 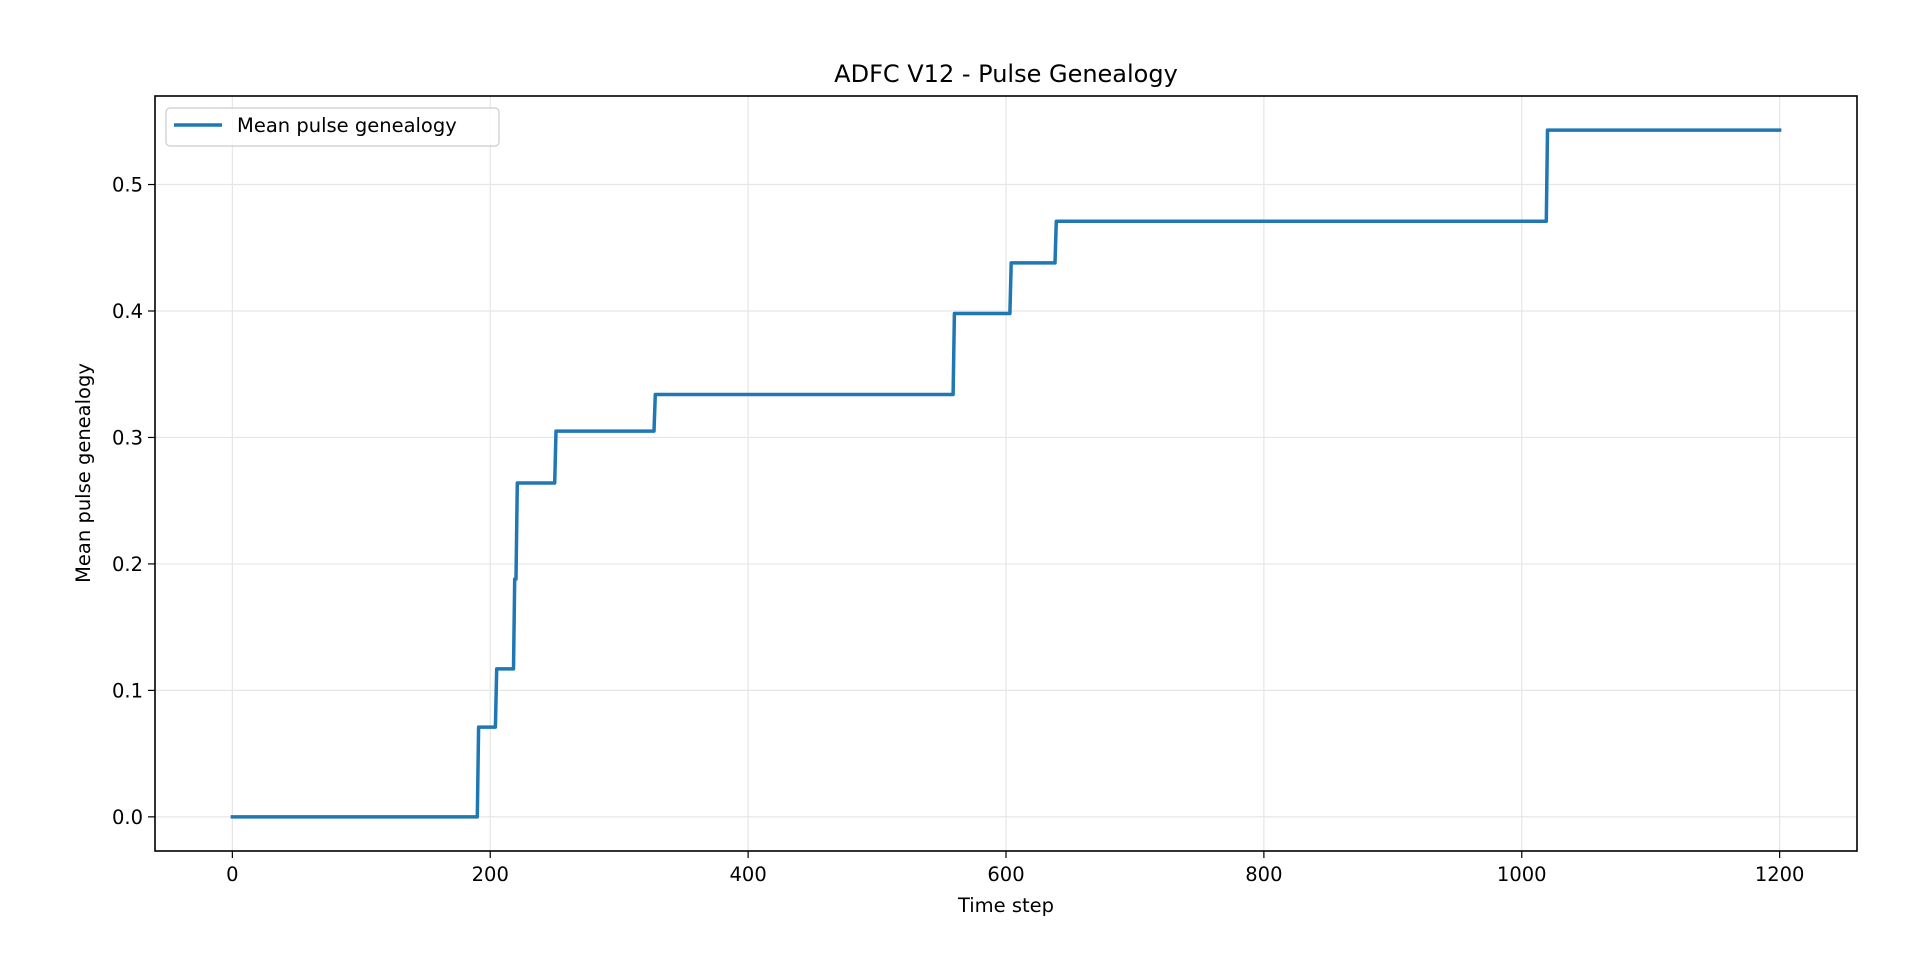 What do you see at coordinates (127, 690) in the screenshot?
I see `y-tick-label: 0.1` at bounding box center [127, 690].